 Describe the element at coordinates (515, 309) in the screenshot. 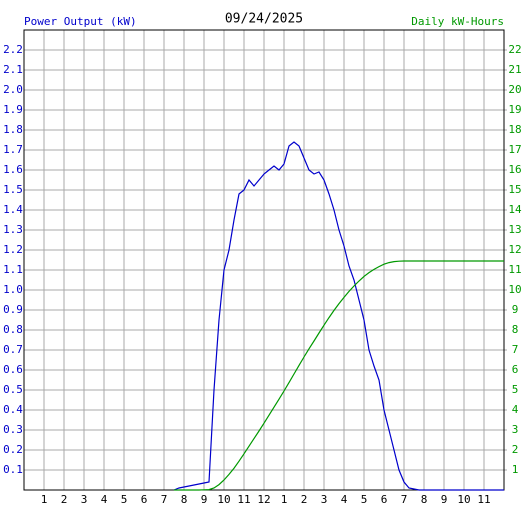

I see `y2-tick-label: 9` at that location.